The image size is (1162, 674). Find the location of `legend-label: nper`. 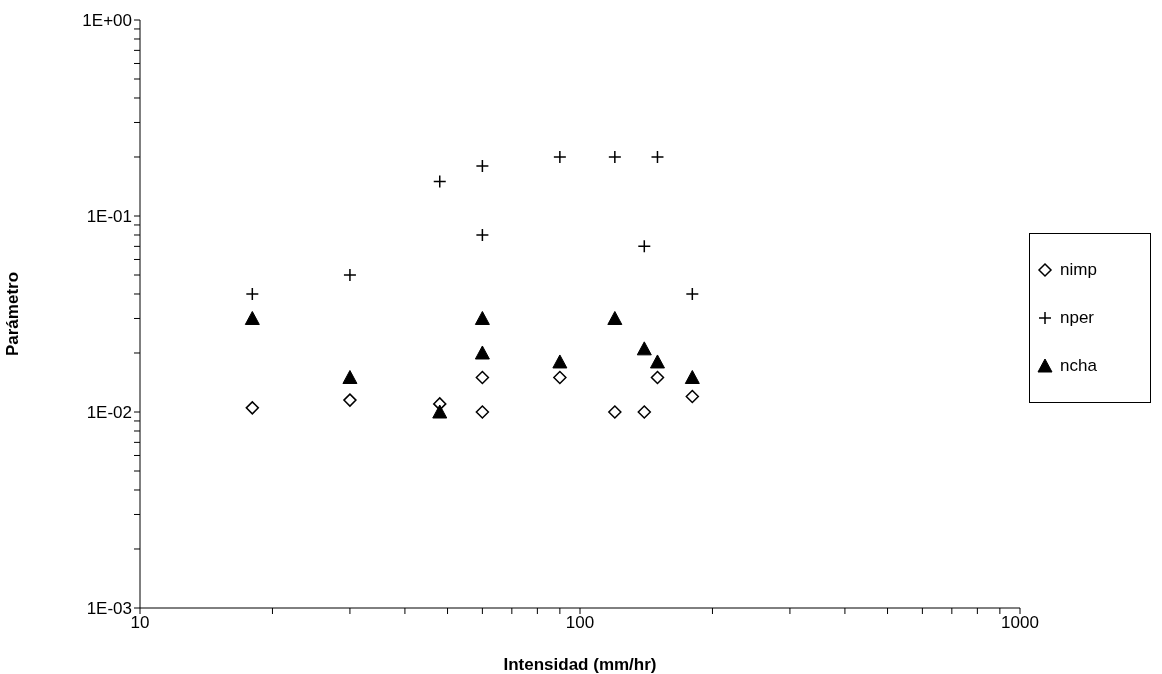

legend-label: nper is located at coordinates (1077, 318).